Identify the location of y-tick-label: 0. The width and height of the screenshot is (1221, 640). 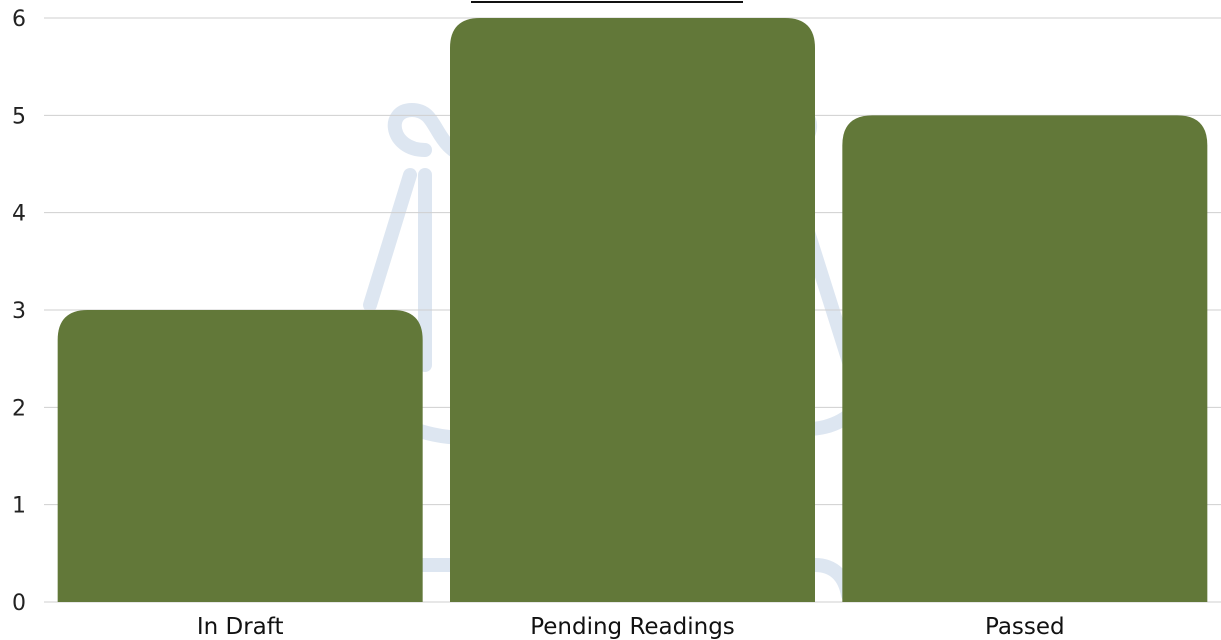
(19, 603).